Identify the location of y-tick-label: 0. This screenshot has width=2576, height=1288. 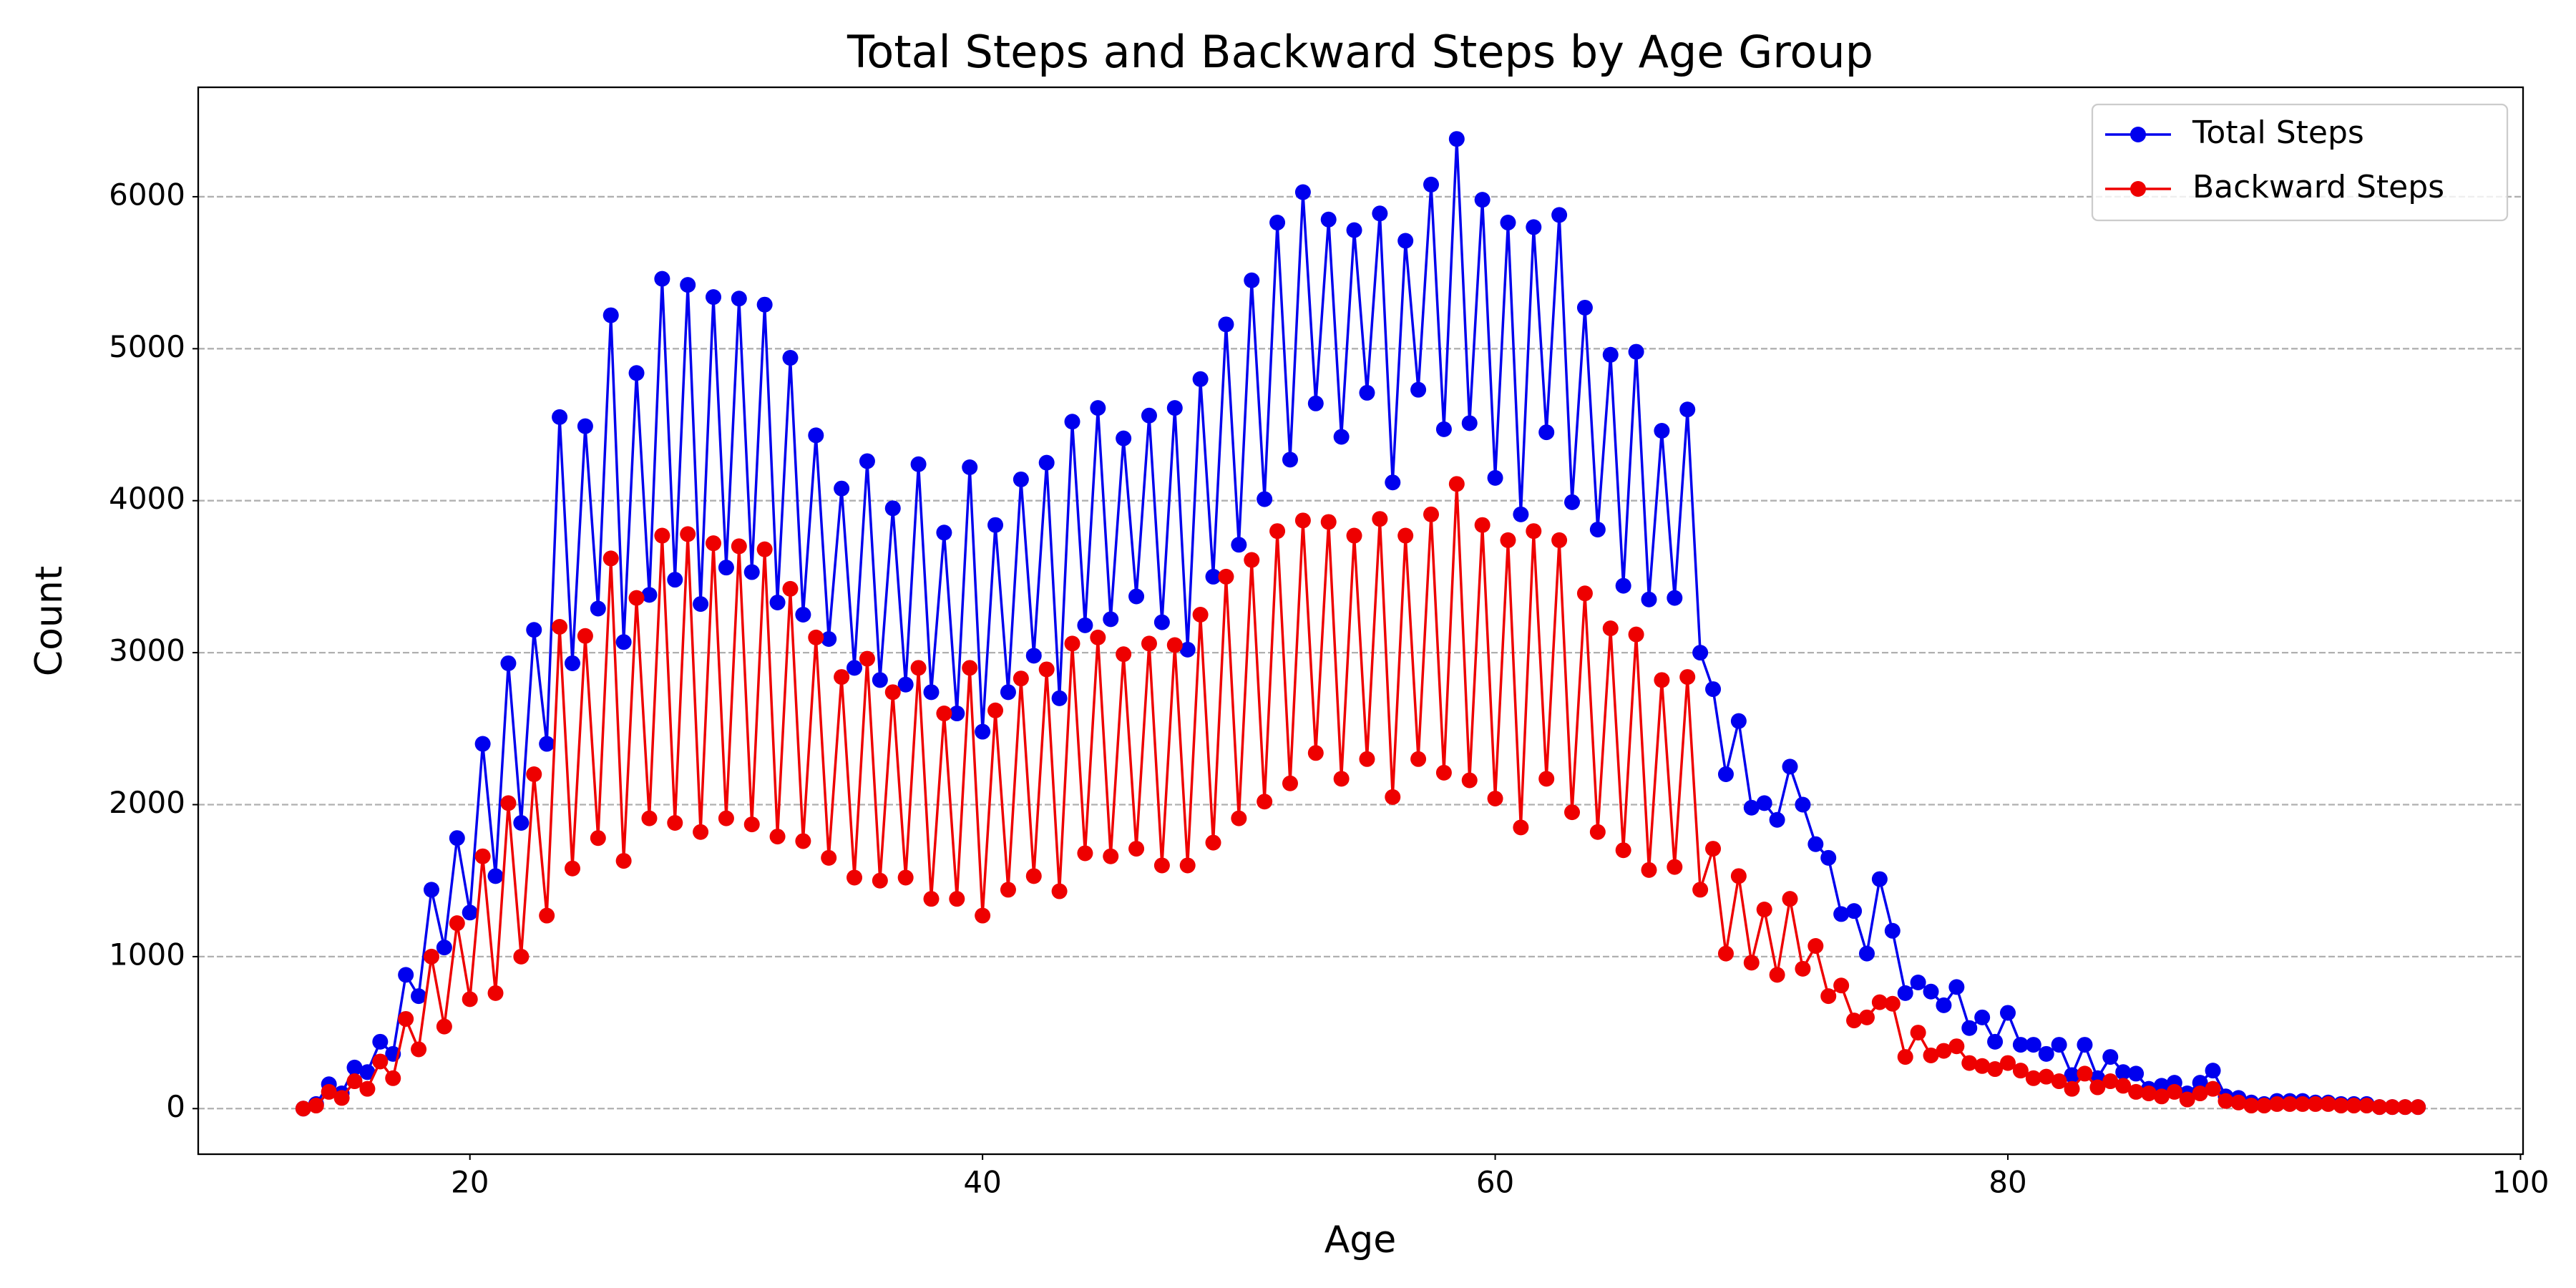
(175, 1106).